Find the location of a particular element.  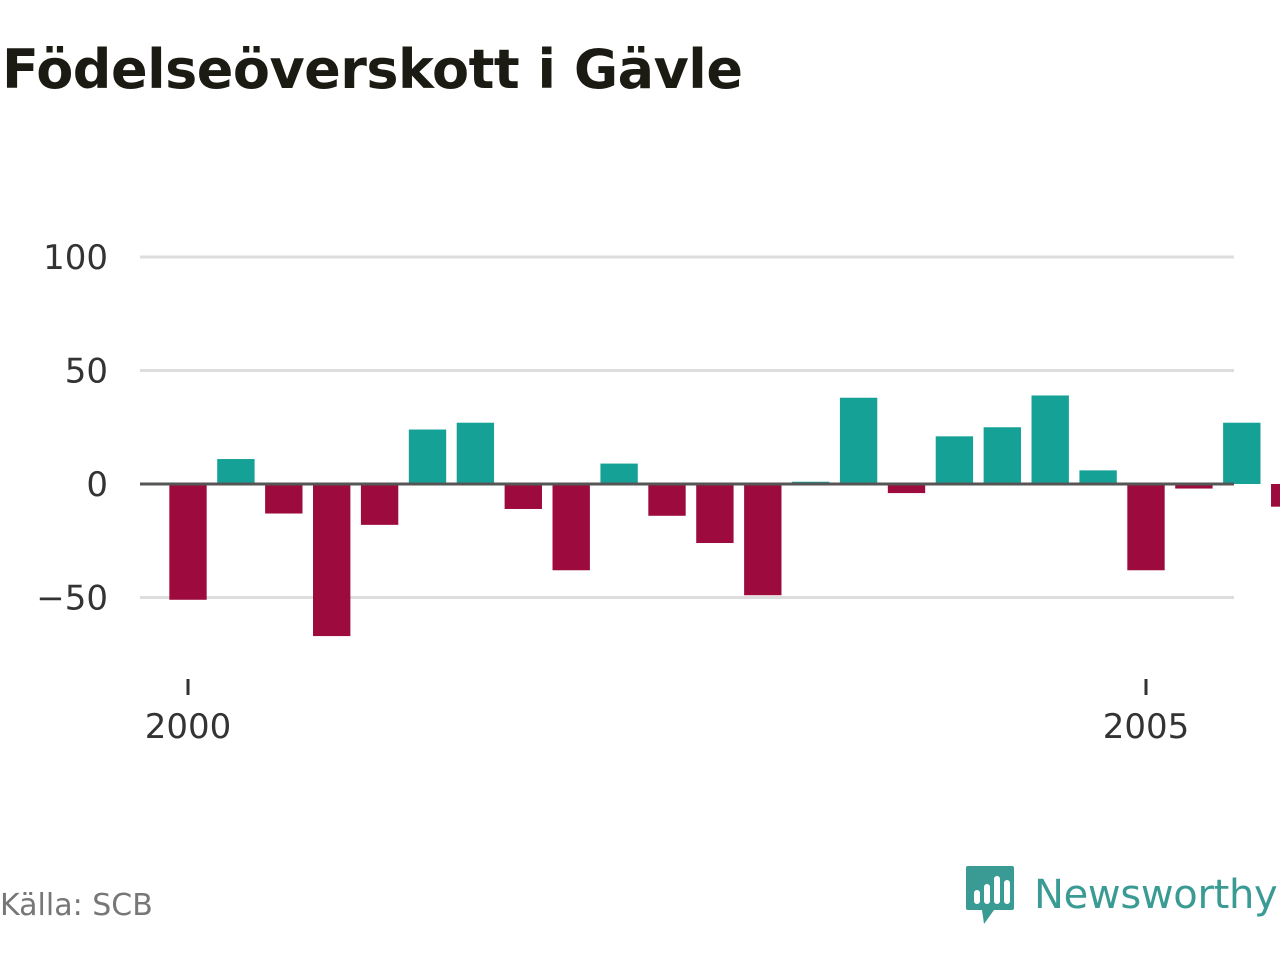

y-tick-label: 100 is located at coordinates (75, 258).